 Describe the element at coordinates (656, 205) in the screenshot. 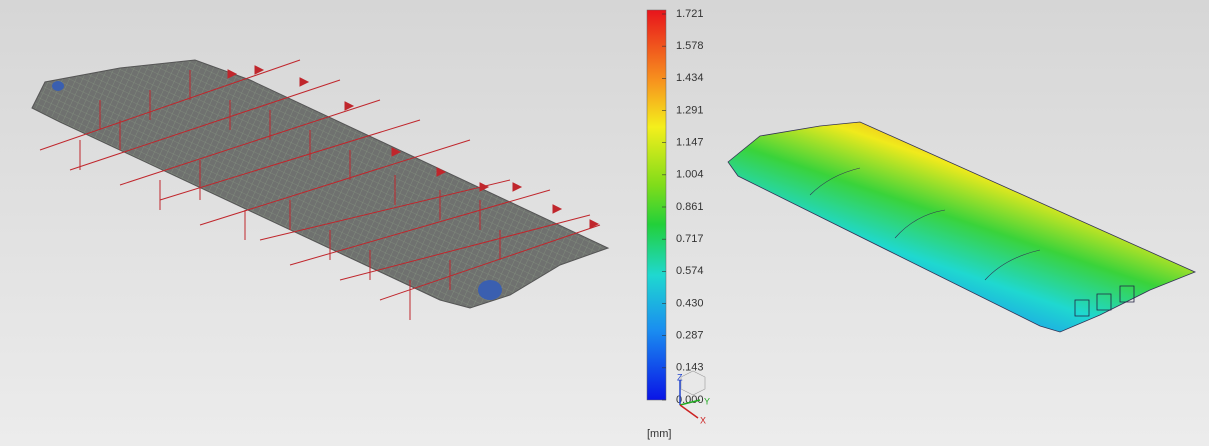

I see `color-bar` at that location.